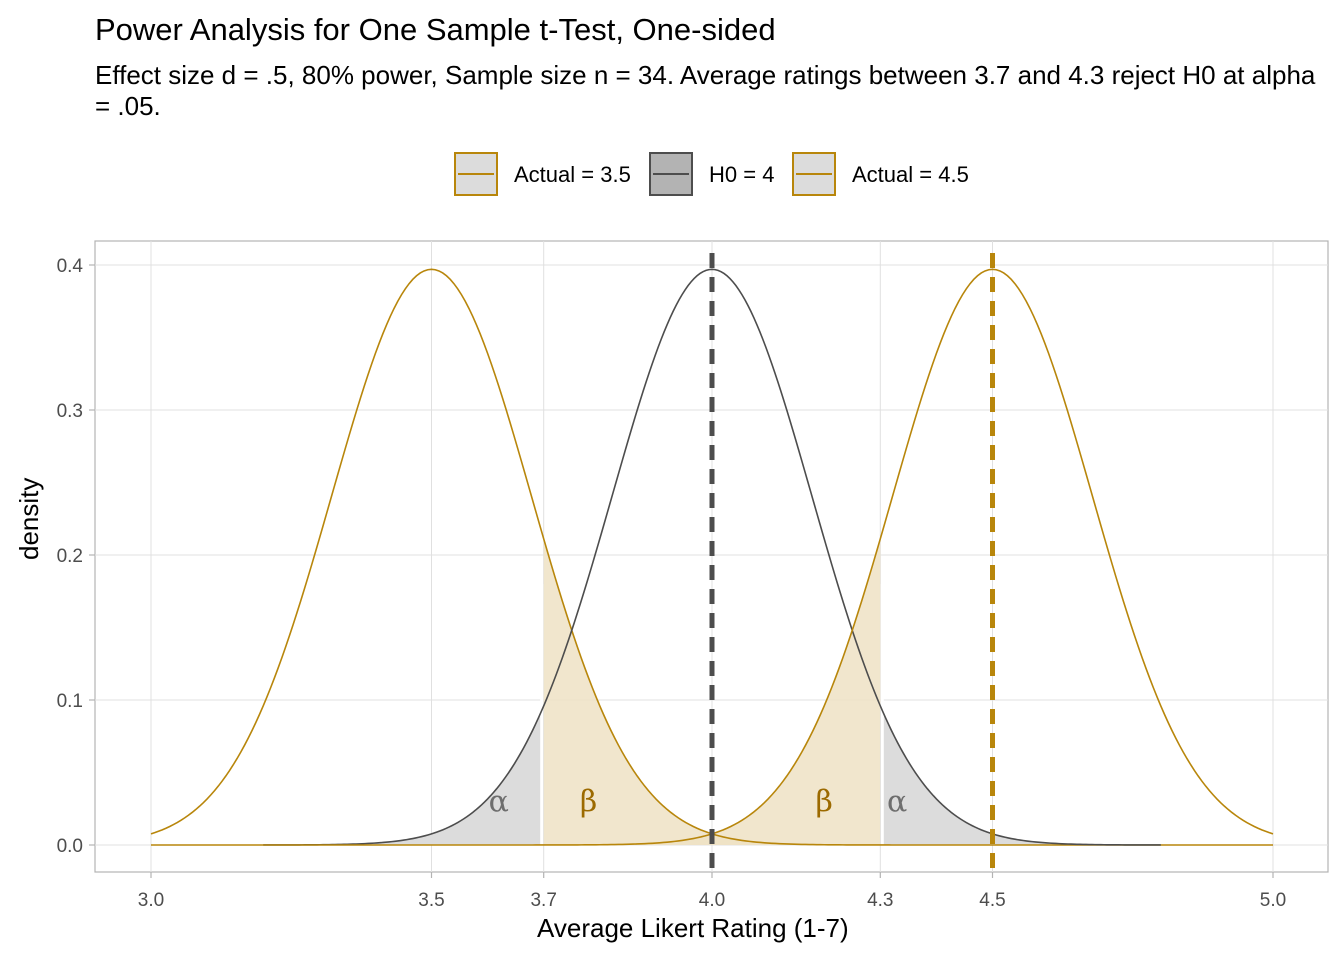  What do you see at coordinates (588, 802) in the screenshot?
I see `beta-label-1: β` at bounding box center [588, 802].